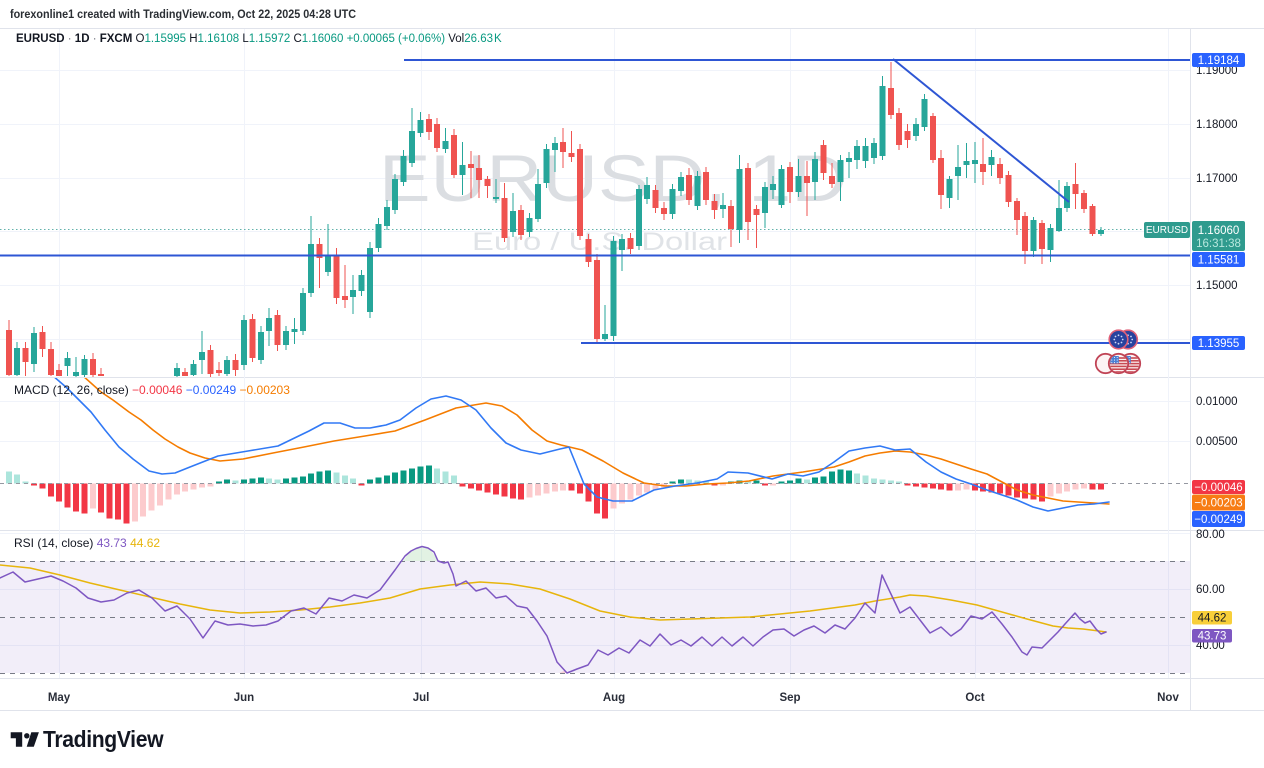 The image size is (1264, 768). What do you see at coordinates (1212, 619) in the screenshot?
I see `svg-text: 44.62` at bounding box center [1212, 619].